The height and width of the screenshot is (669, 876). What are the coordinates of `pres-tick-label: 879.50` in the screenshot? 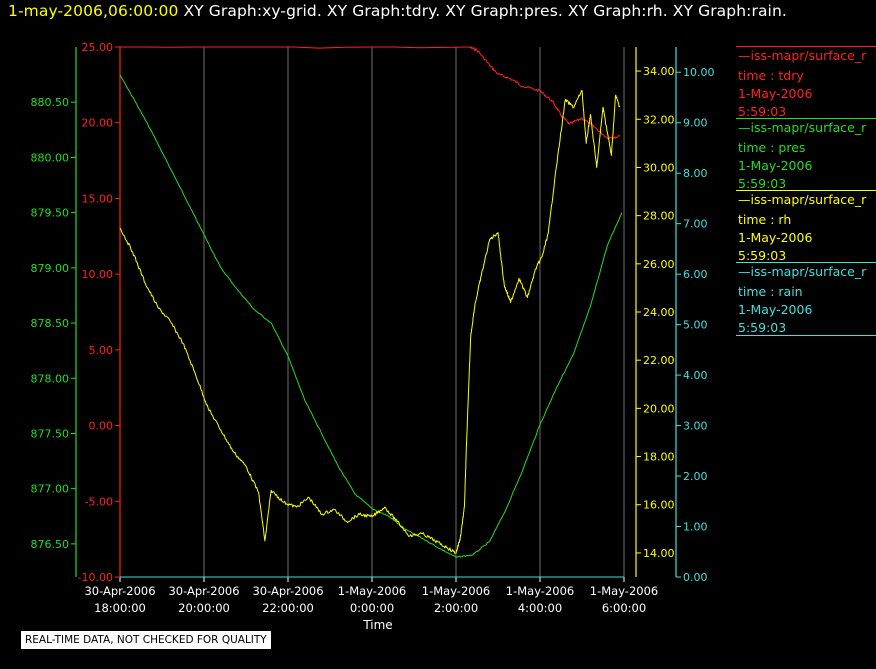 It's located at (50, 213).